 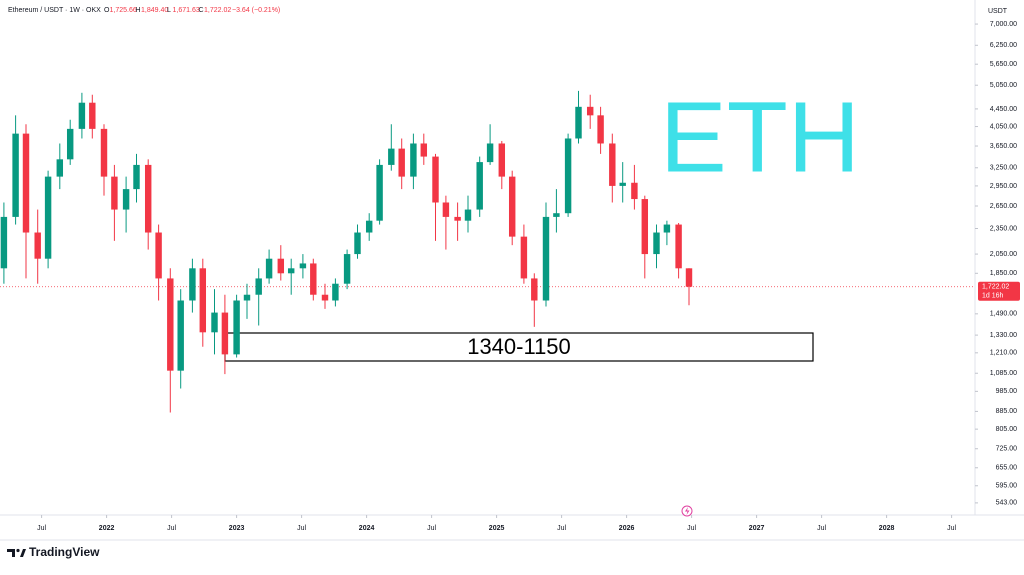 I want to click on x-tick-label: 2024, so click(x=367, y=528).